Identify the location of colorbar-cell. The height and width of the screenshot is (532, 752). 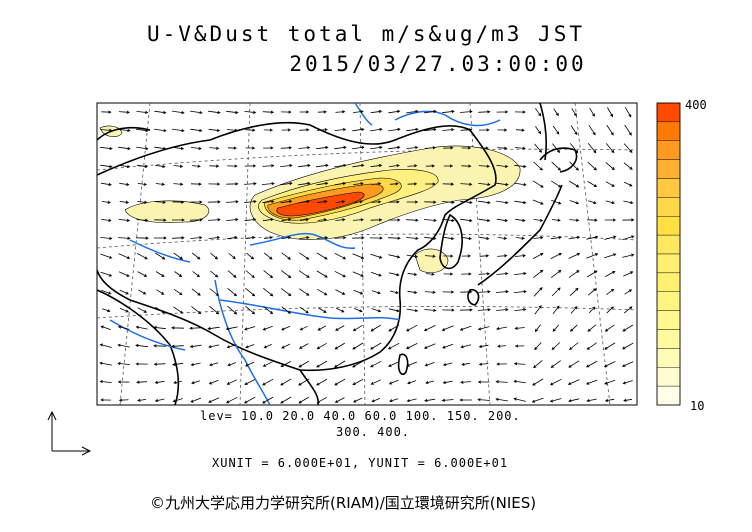
(668, 244).